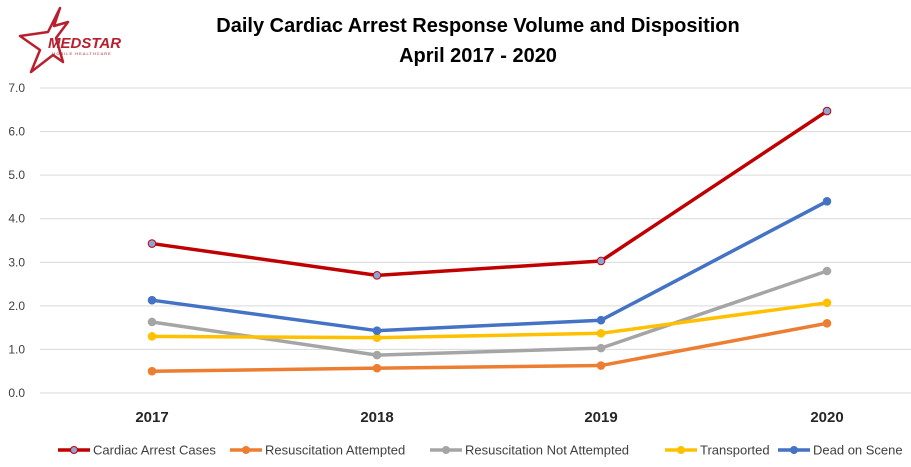  I want to click on y-axis-ticks: 0.0 1.0 2.0 3.0 4.0 5.0 6.0 7.0, so click(16, 240).